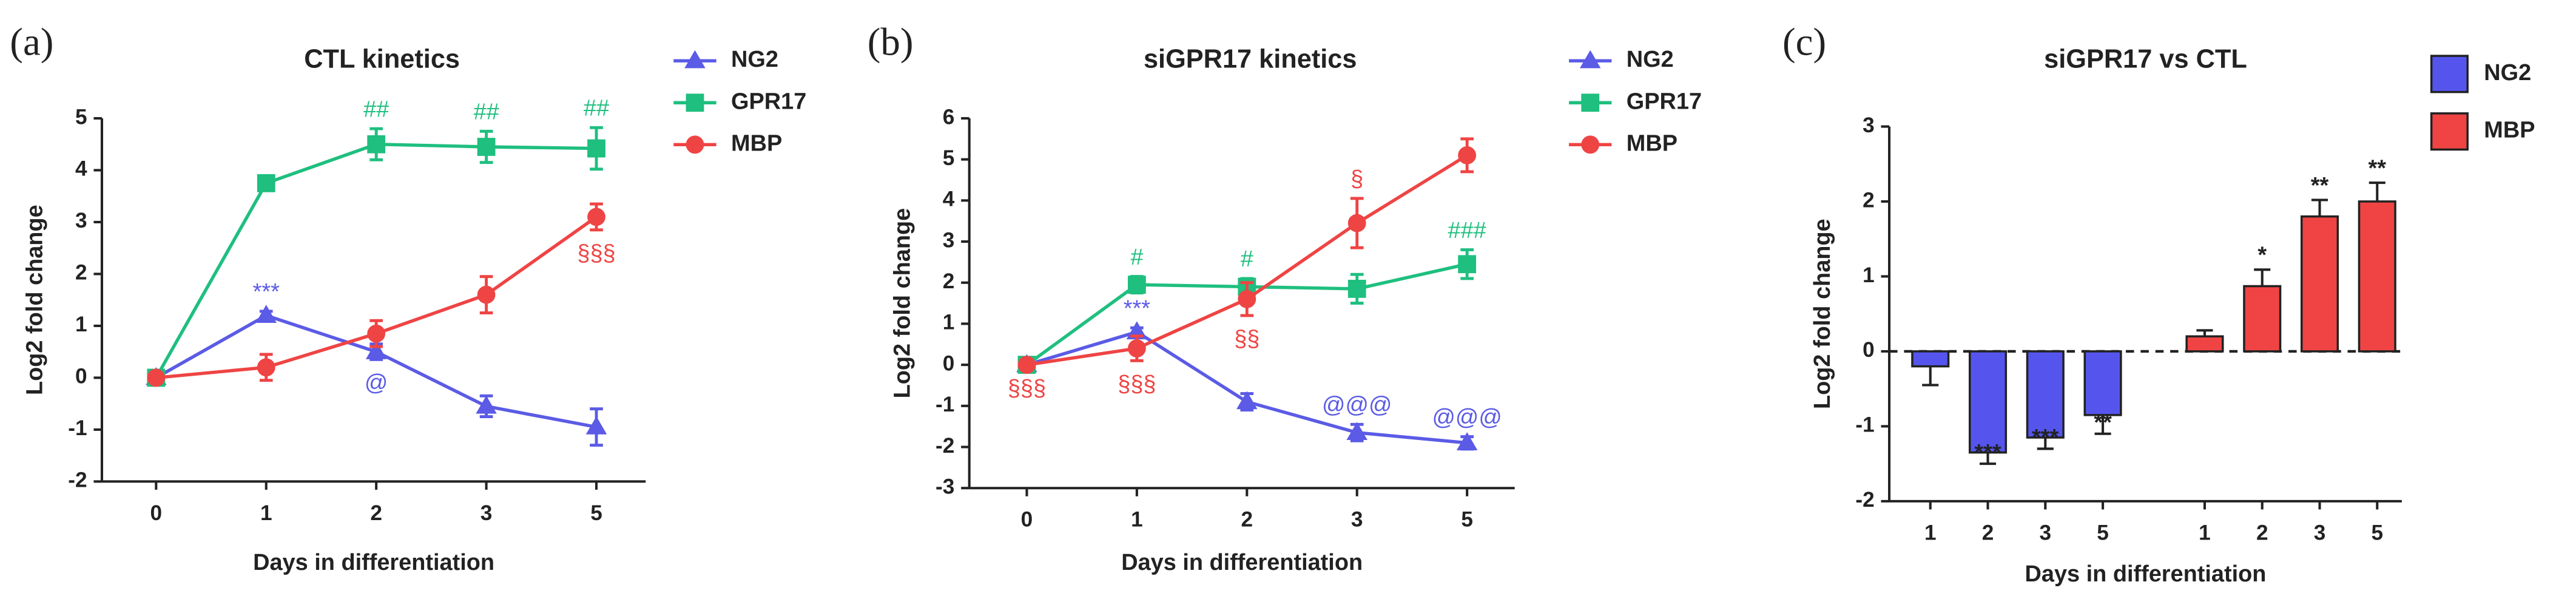 This screenshot has height=599, width=2576. Describe the element at coordinates (949, 117) in the screenshot. I see `y-tick-label: 6` at that location.